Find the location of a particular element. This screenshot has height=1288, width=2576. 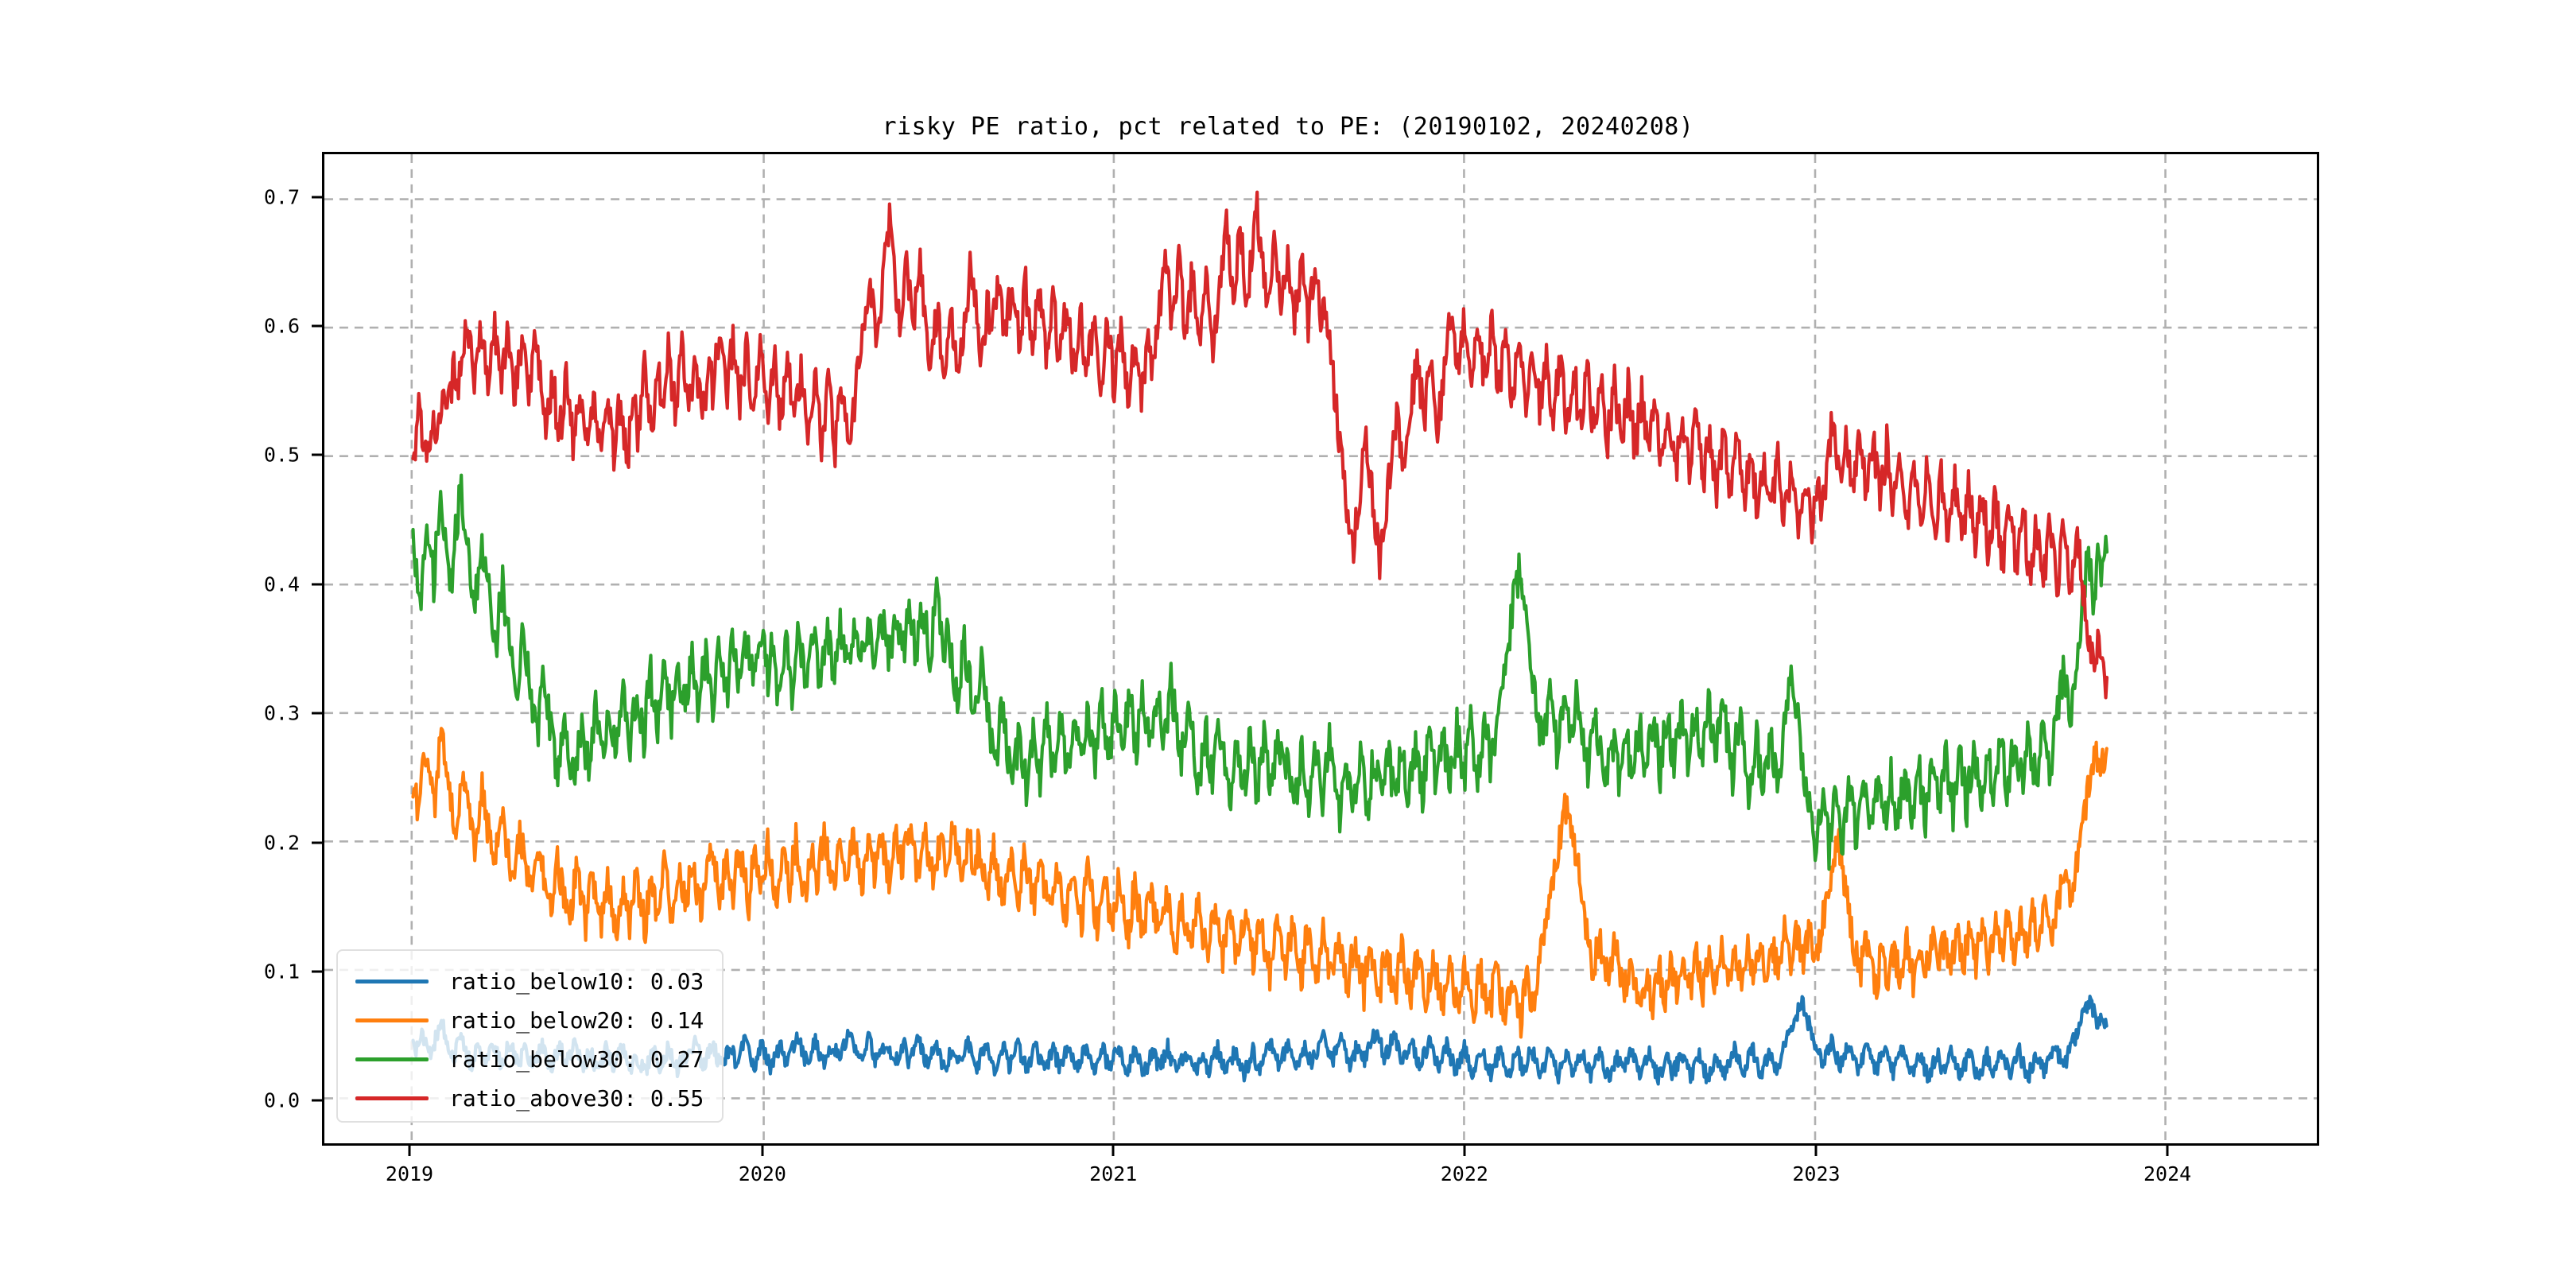

legend-item-ratio_below20: ratio_below20: 0.14 is located at coordinates (530, 1021).